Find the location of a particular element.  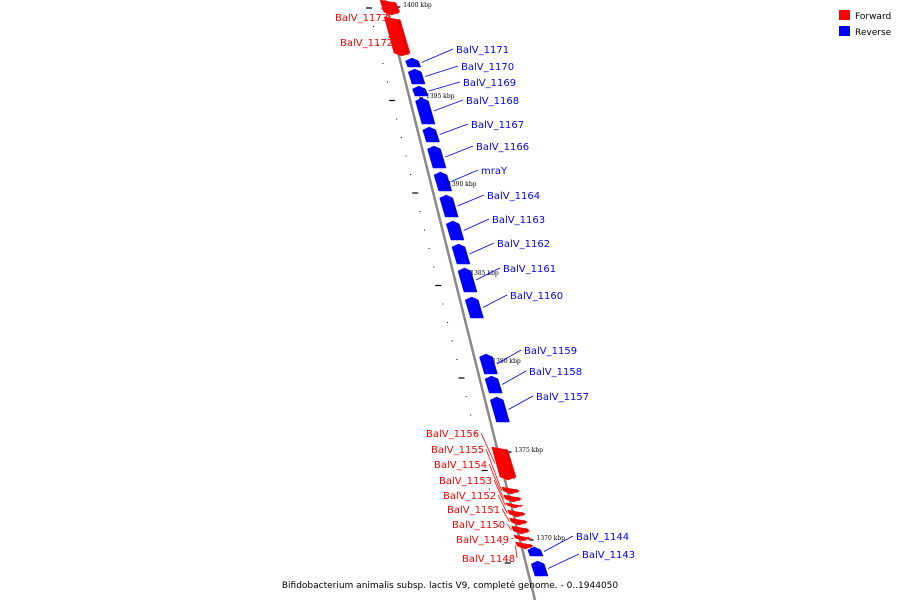

gene-label: BalV_1168 is located at coordinates (492, 101).